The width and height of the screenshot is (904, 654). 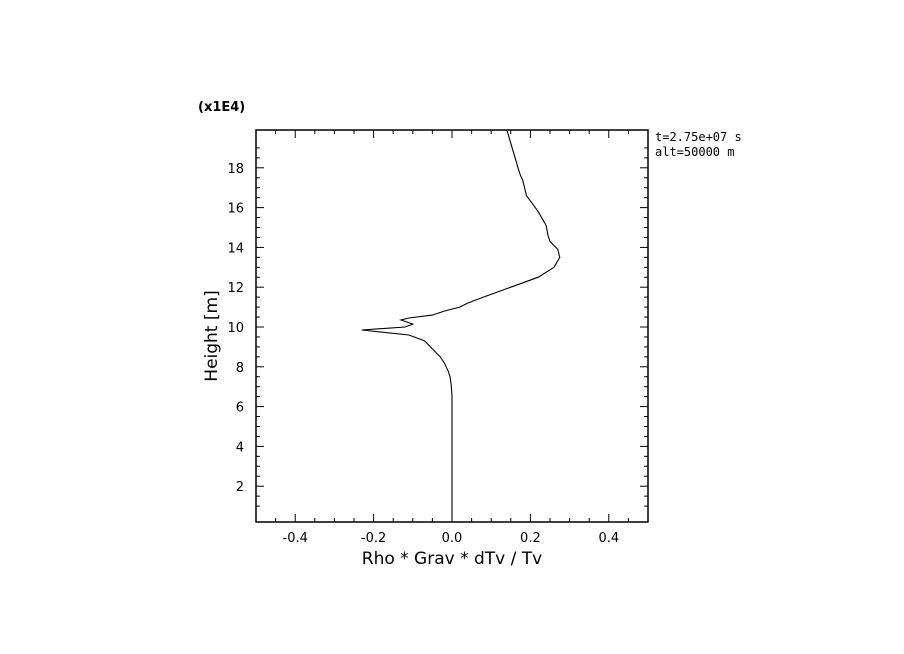 What do you see at coordinates (212, 336) in the screenshot?
I see `y-axis-label: Height [m]` at bounding box center [212, 336].